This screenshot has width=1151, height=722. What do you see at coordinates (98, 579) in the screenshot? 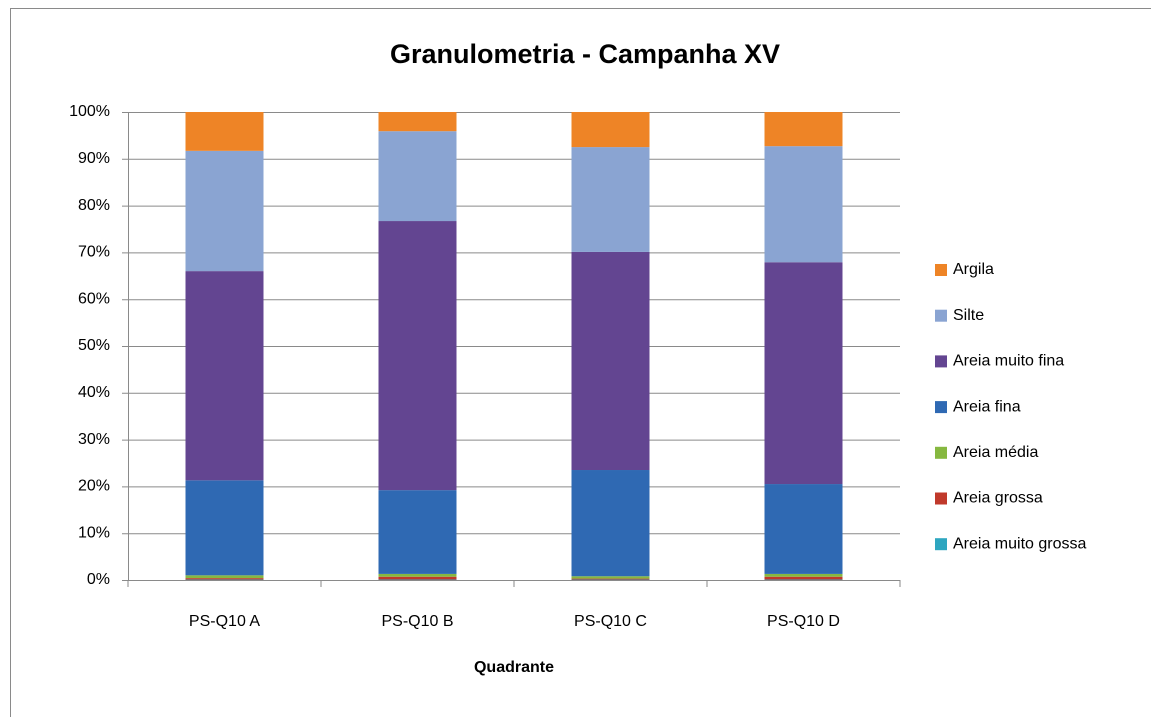
I see `y-tick-label: 0%` at bounding box center [98, 579].